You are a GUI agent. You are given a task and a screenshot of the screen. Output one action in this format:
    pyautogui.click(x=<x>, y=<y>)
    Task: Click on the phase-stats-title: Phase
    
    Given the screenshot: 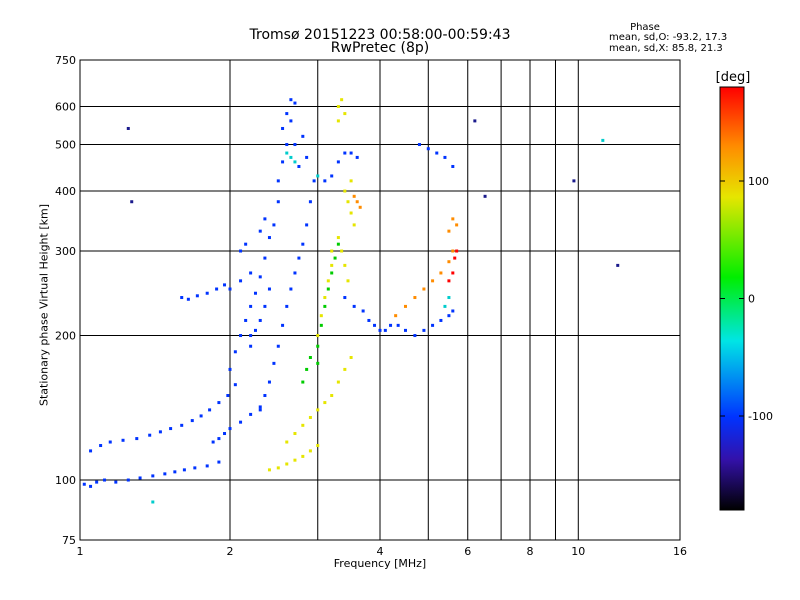 What is the action you would take?
    pyautogui.click(x=645, y=27)
    